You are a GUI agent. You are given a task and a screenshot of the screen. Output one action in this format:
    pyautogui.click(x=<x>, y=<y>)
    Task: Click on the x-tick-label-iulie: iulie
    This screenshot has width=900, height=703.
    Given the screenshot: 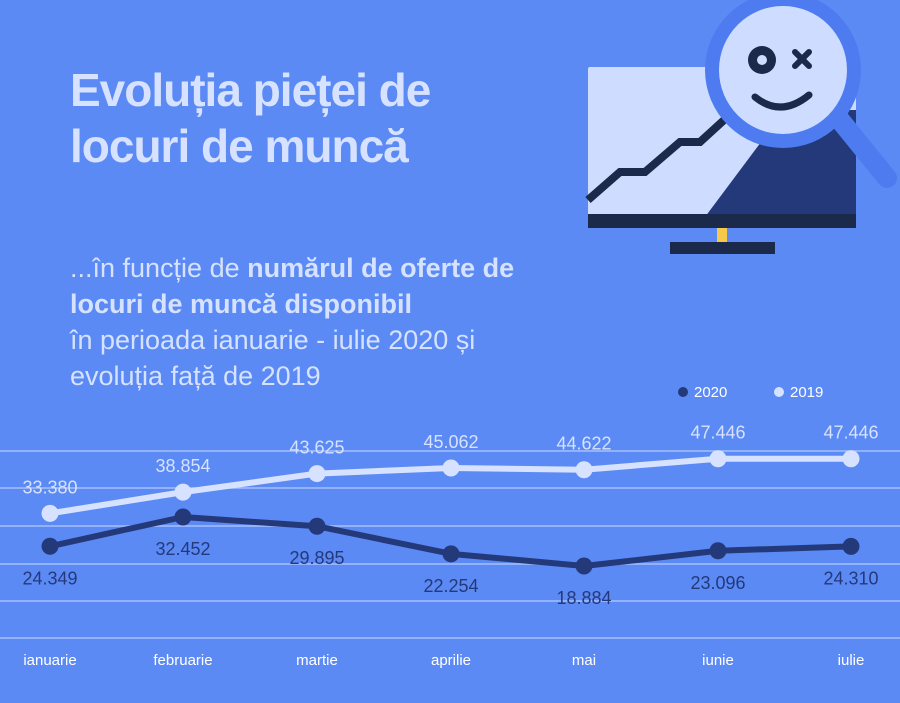 What is the action you would take?
    pyautogui.click(x=851, y=660)
    